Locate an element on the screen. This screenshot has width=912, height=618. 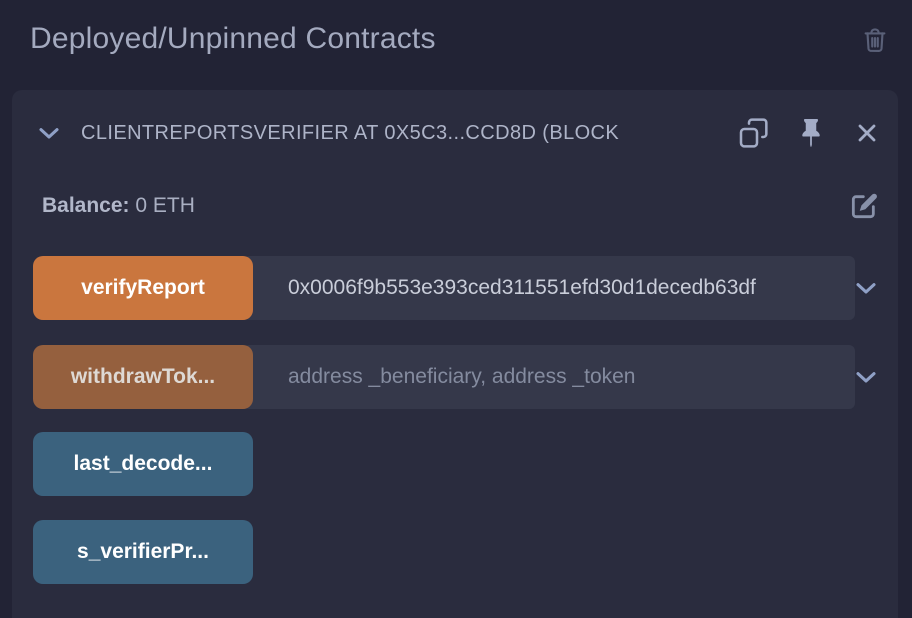
balance-label: Balance: is located at coordinates (86, 205).